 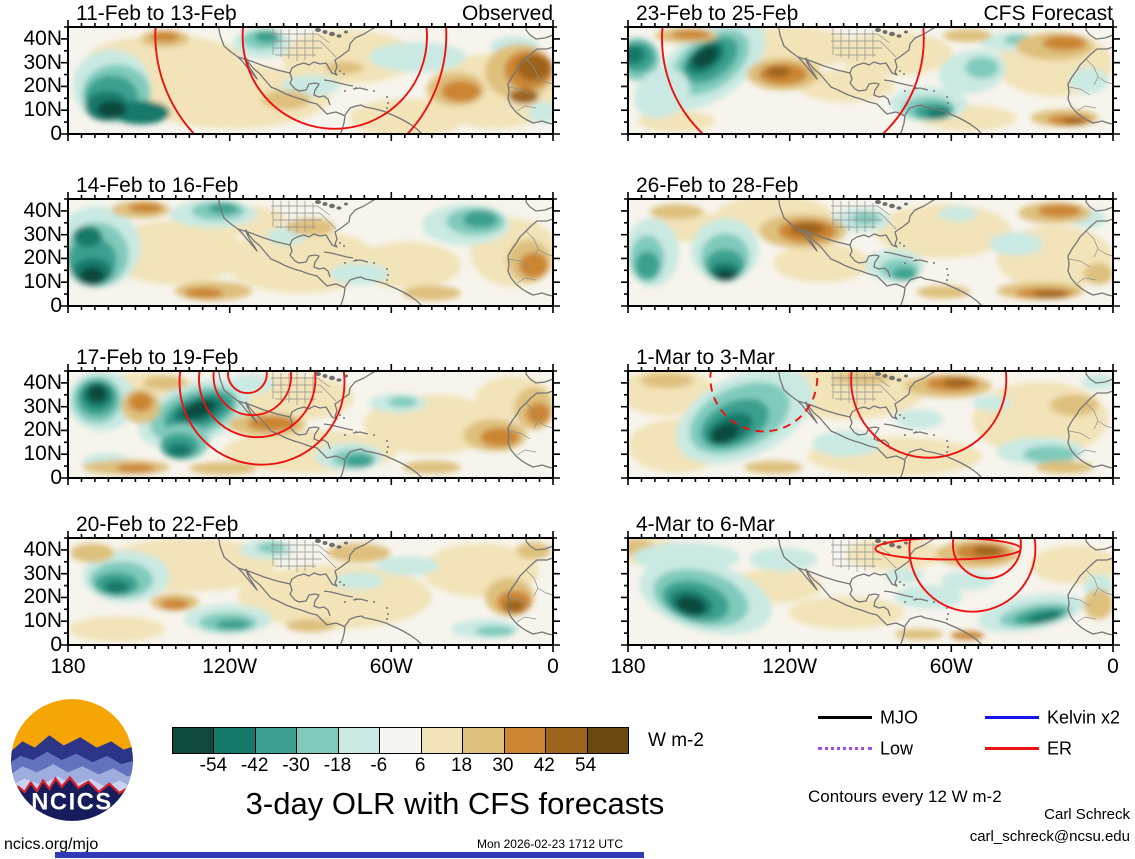 I want to click on colorbar-tick-value: 42, so click(x=544, y=765).